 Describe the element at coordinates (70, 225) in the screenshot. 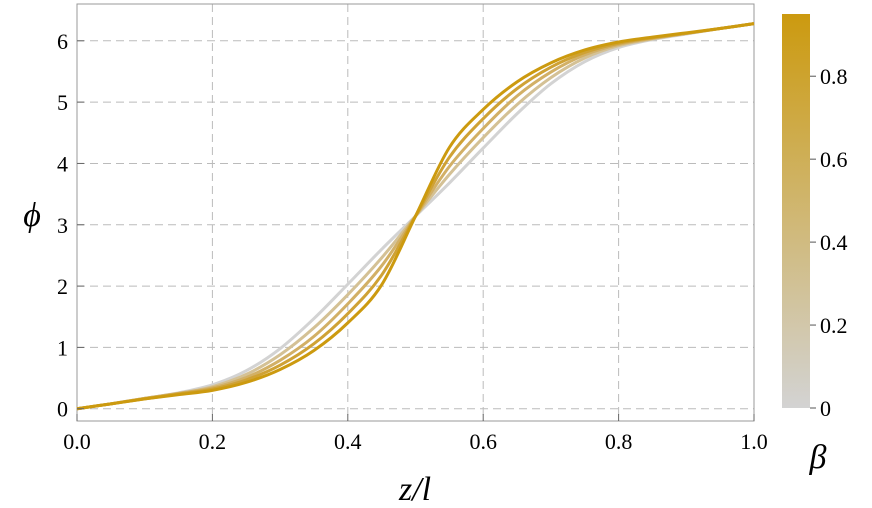

I see `y-axis-ticks: 0 1 2 3 4 5 6` at that location.